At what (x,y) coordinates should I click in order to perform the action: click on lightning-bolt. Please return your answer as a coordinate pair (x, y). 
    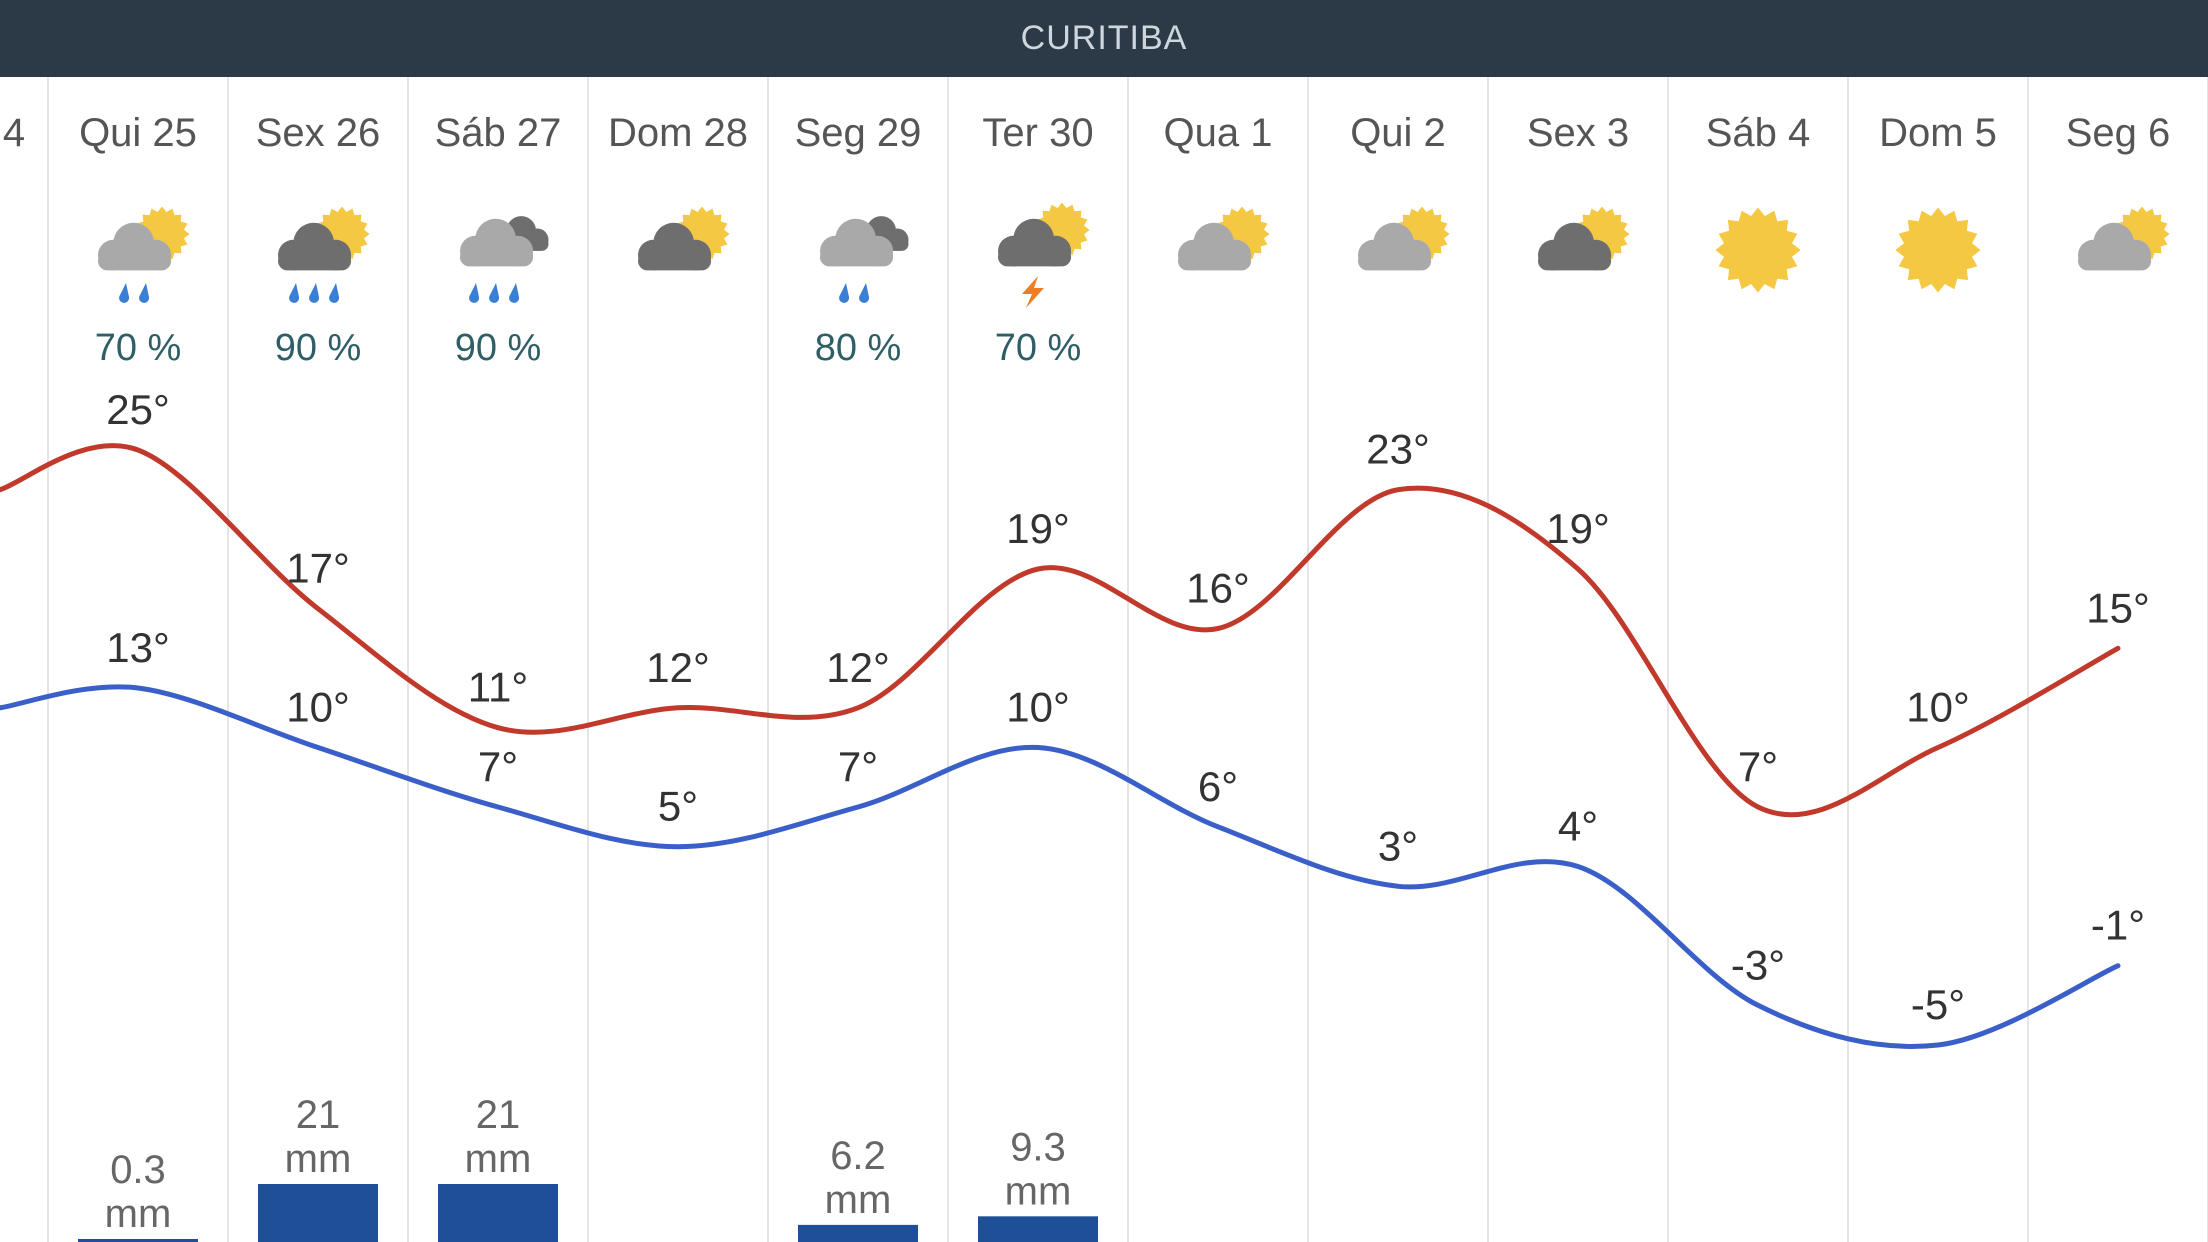
    Looking at the image, I should click on (1033, 292).